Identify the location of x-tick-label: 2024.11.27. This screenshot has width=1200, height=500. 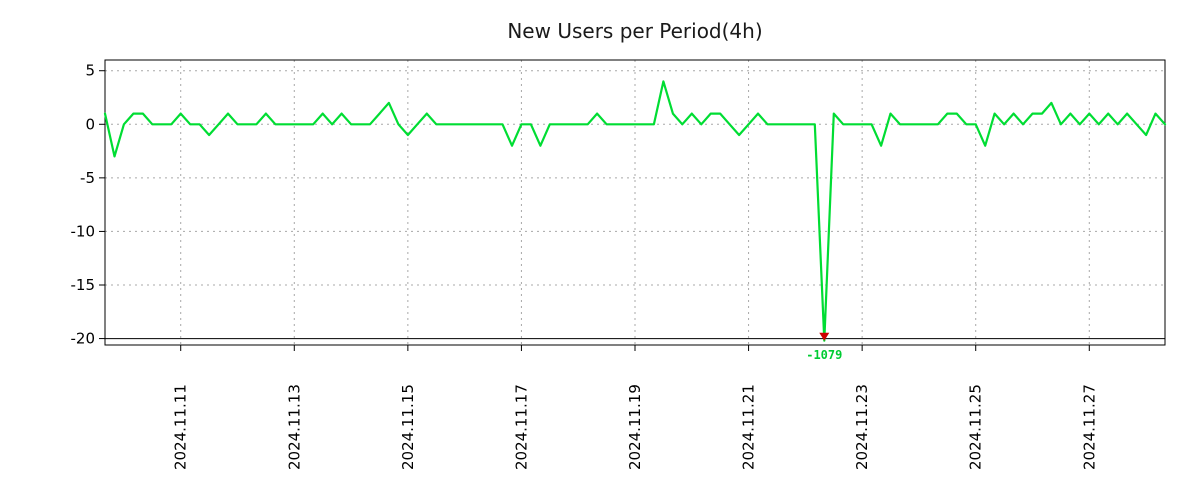
(1089, 427).